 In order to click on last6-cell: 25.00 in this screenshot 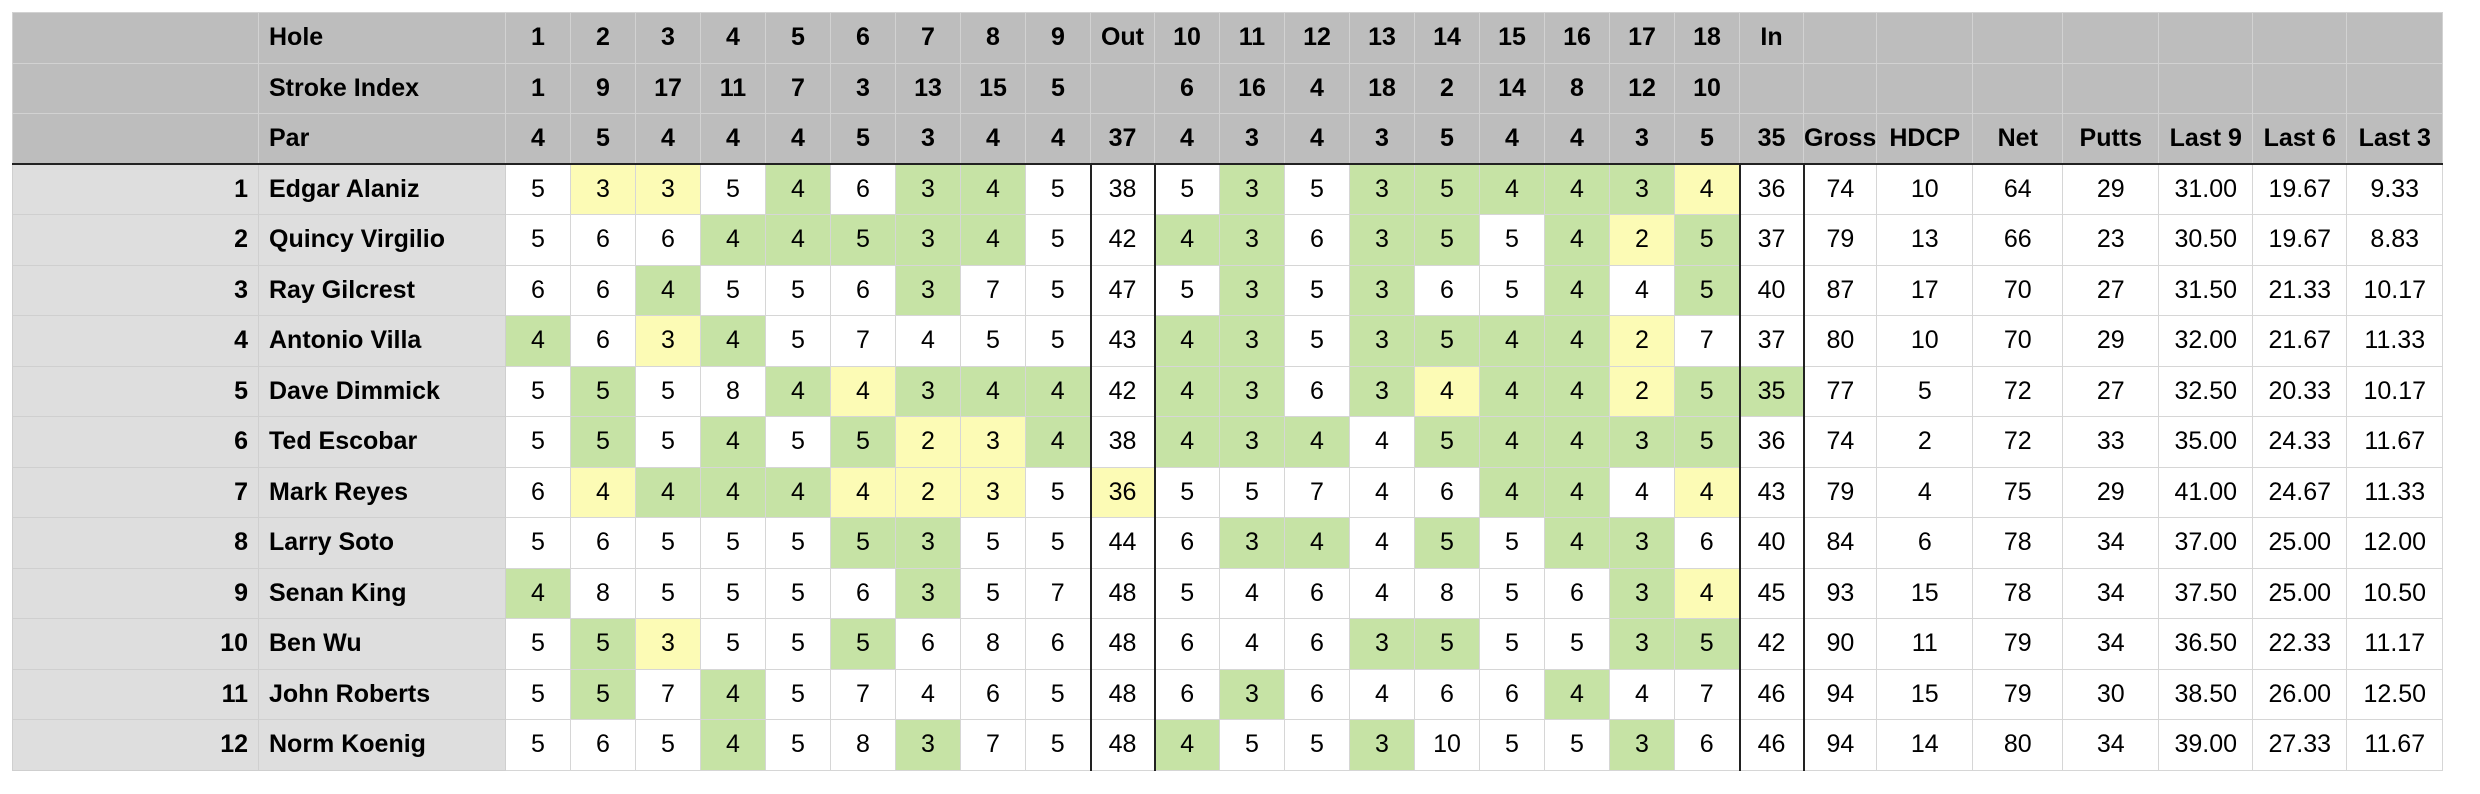, I will do `click(2300, 593)`.